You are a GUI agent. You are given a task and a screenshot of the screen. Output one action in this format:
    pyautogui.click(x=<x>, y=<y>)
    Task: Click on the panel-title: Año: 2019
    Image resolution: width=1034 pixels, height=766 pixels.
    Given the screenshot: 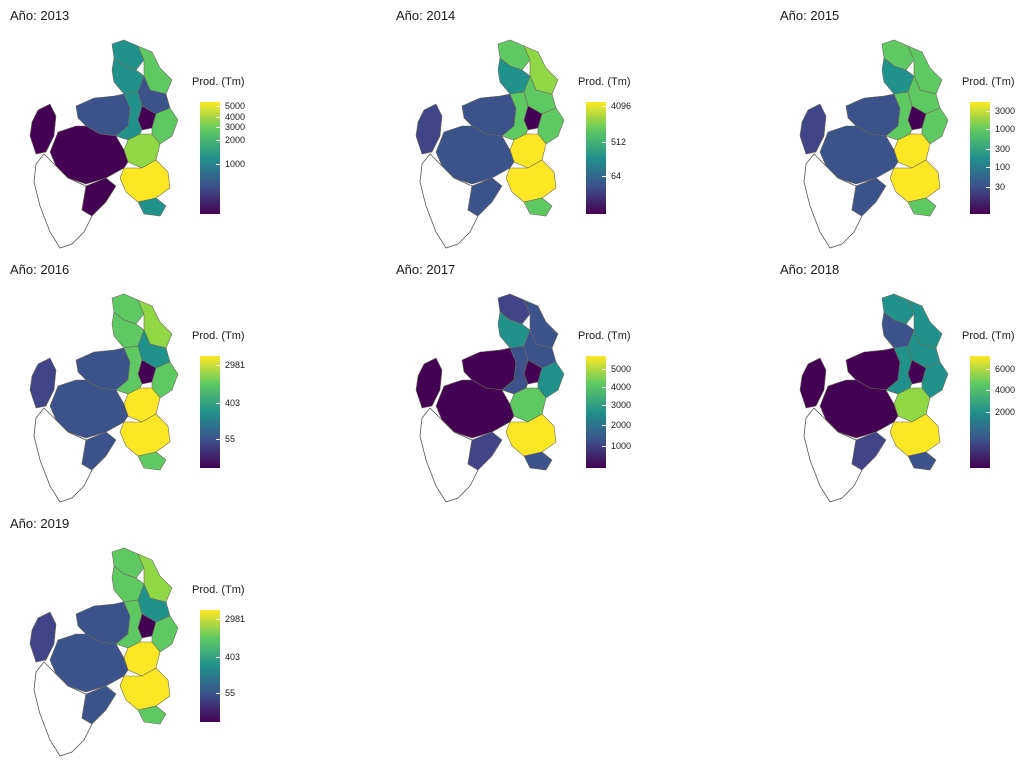 What is the action you would take?
    pyautogui.click(x=40, y=523)
    